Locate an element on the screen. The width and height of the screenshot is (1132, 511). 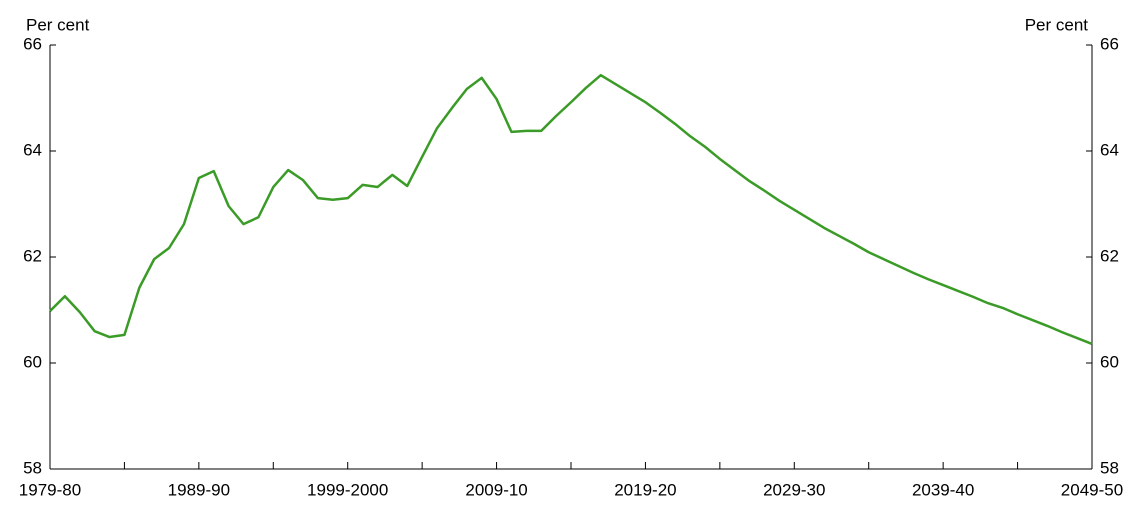
x-tick-label: 2049-50 is located at coordinates (1092, 489).